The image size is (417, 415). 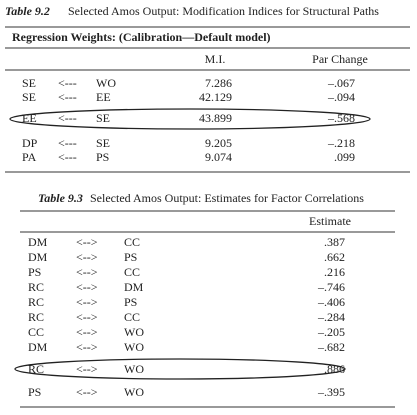 What do you see at coordinates (331, 332) in the screenshot?
I see `cell: –.205` at bounding box center [331, 332].